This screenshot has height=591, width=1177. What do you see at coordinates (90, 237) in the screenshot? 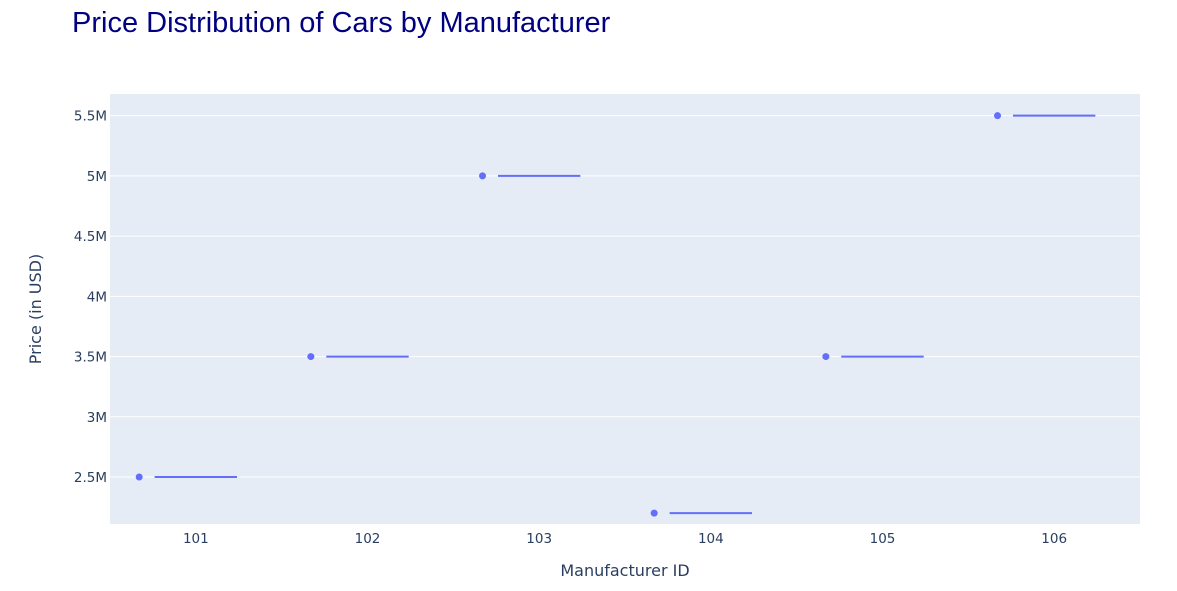
I see `y-tick-label: 4.5M` at bounding box center [90, 237].